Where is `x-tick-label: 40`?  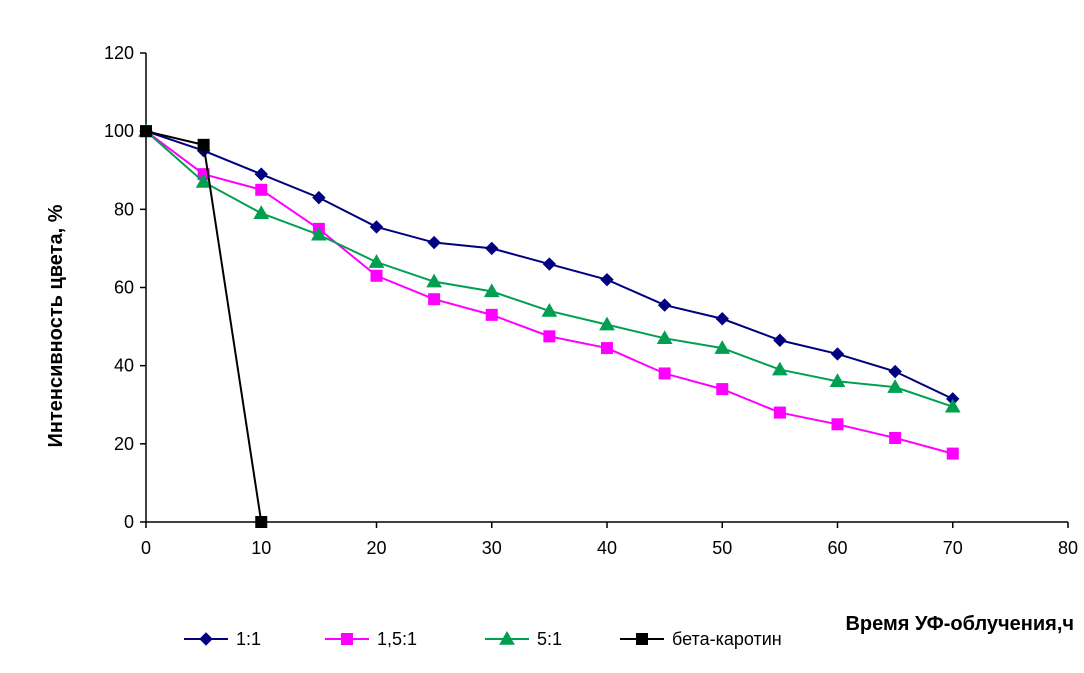
x-tick-label: 40 is located at coordinates (607, 548).